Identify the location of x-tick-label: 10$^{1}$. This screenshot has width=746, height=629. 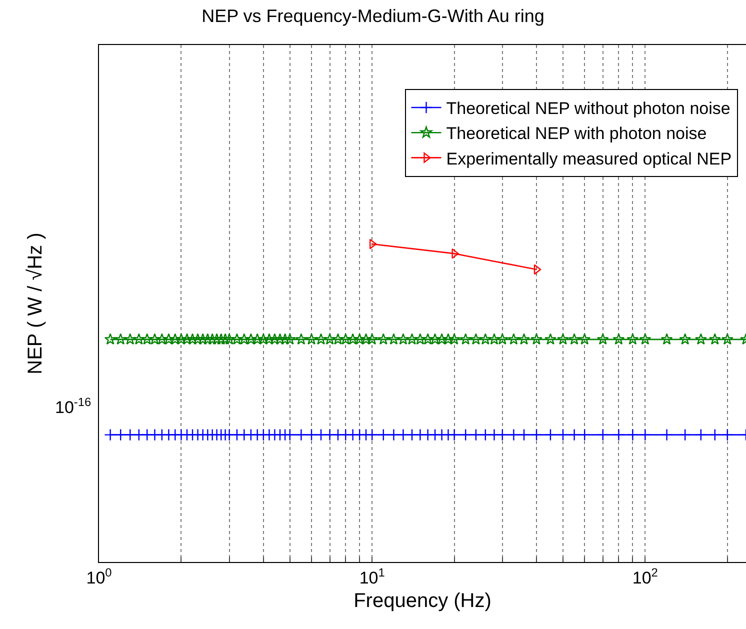
(372, 576).